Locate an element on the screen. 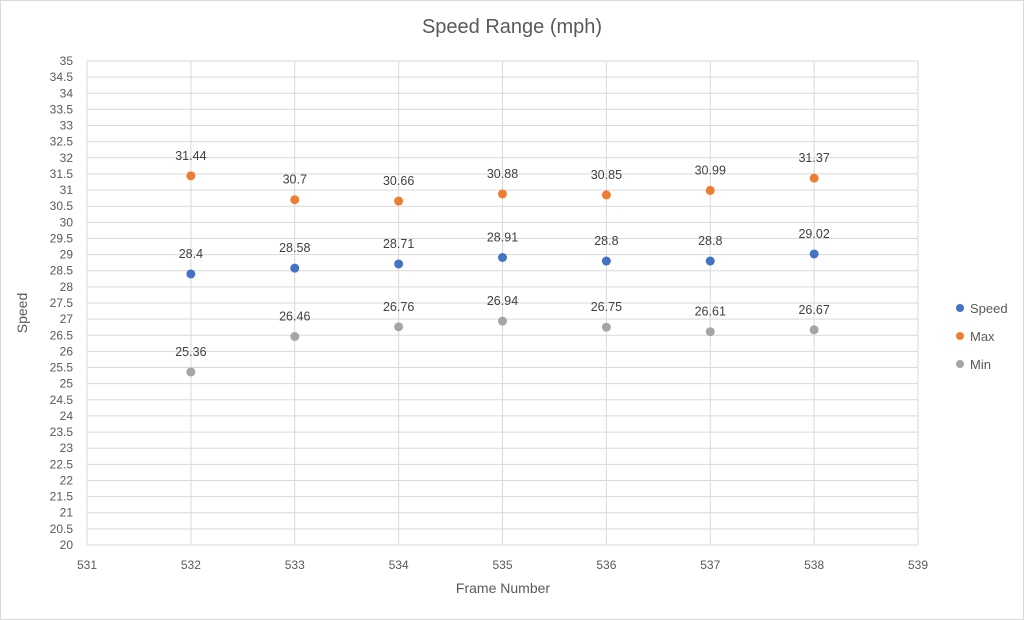 The image size is (1024, 620). legend-item-min: Min is located at coordinates (982, 364).